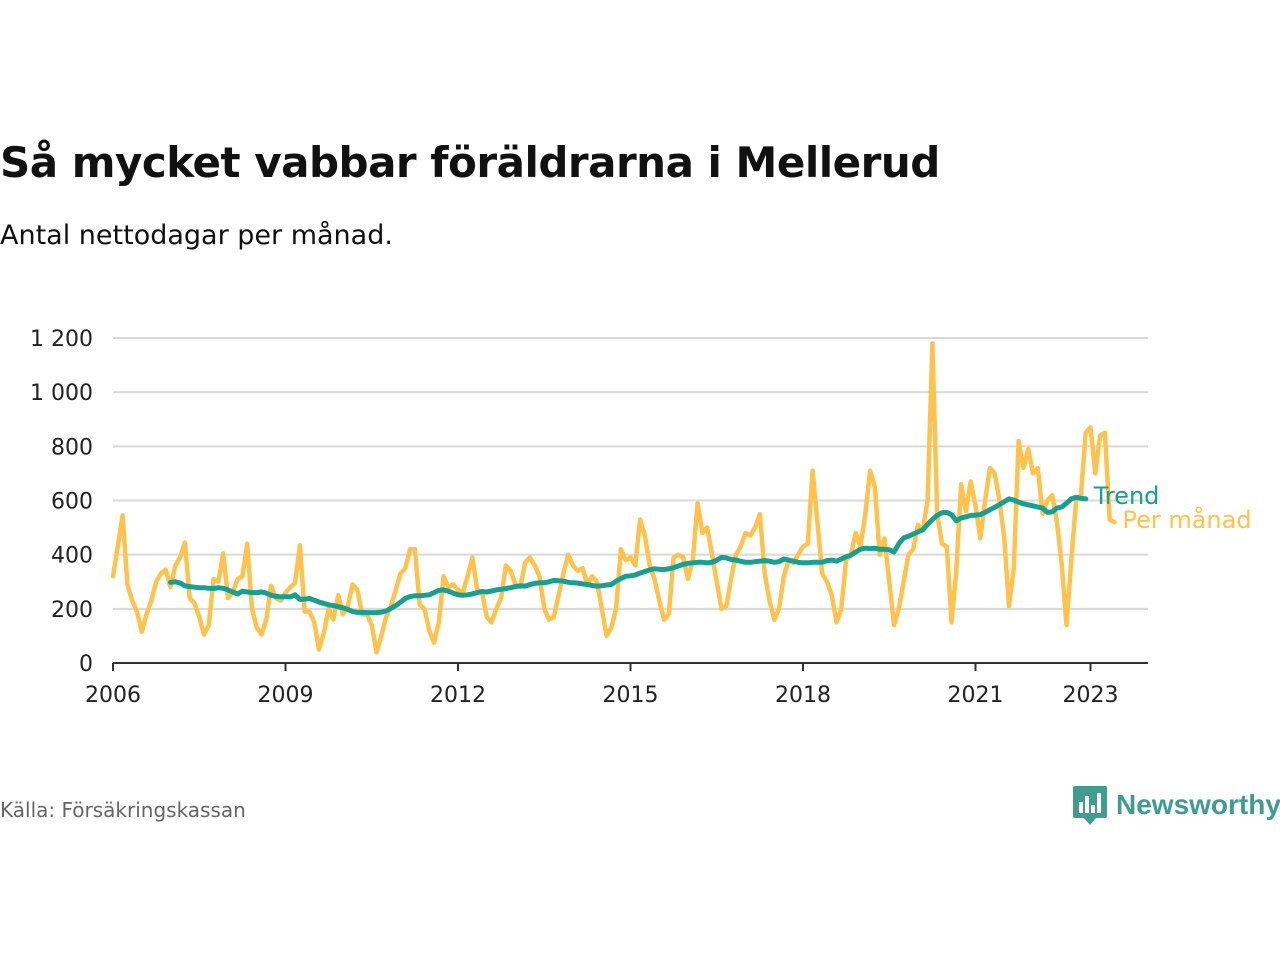  Describe the element at coordinates (470, 162) in the screenshot. I see `chart-title: Så mycket vabbar föräldrarna i Mellerud` at that location.